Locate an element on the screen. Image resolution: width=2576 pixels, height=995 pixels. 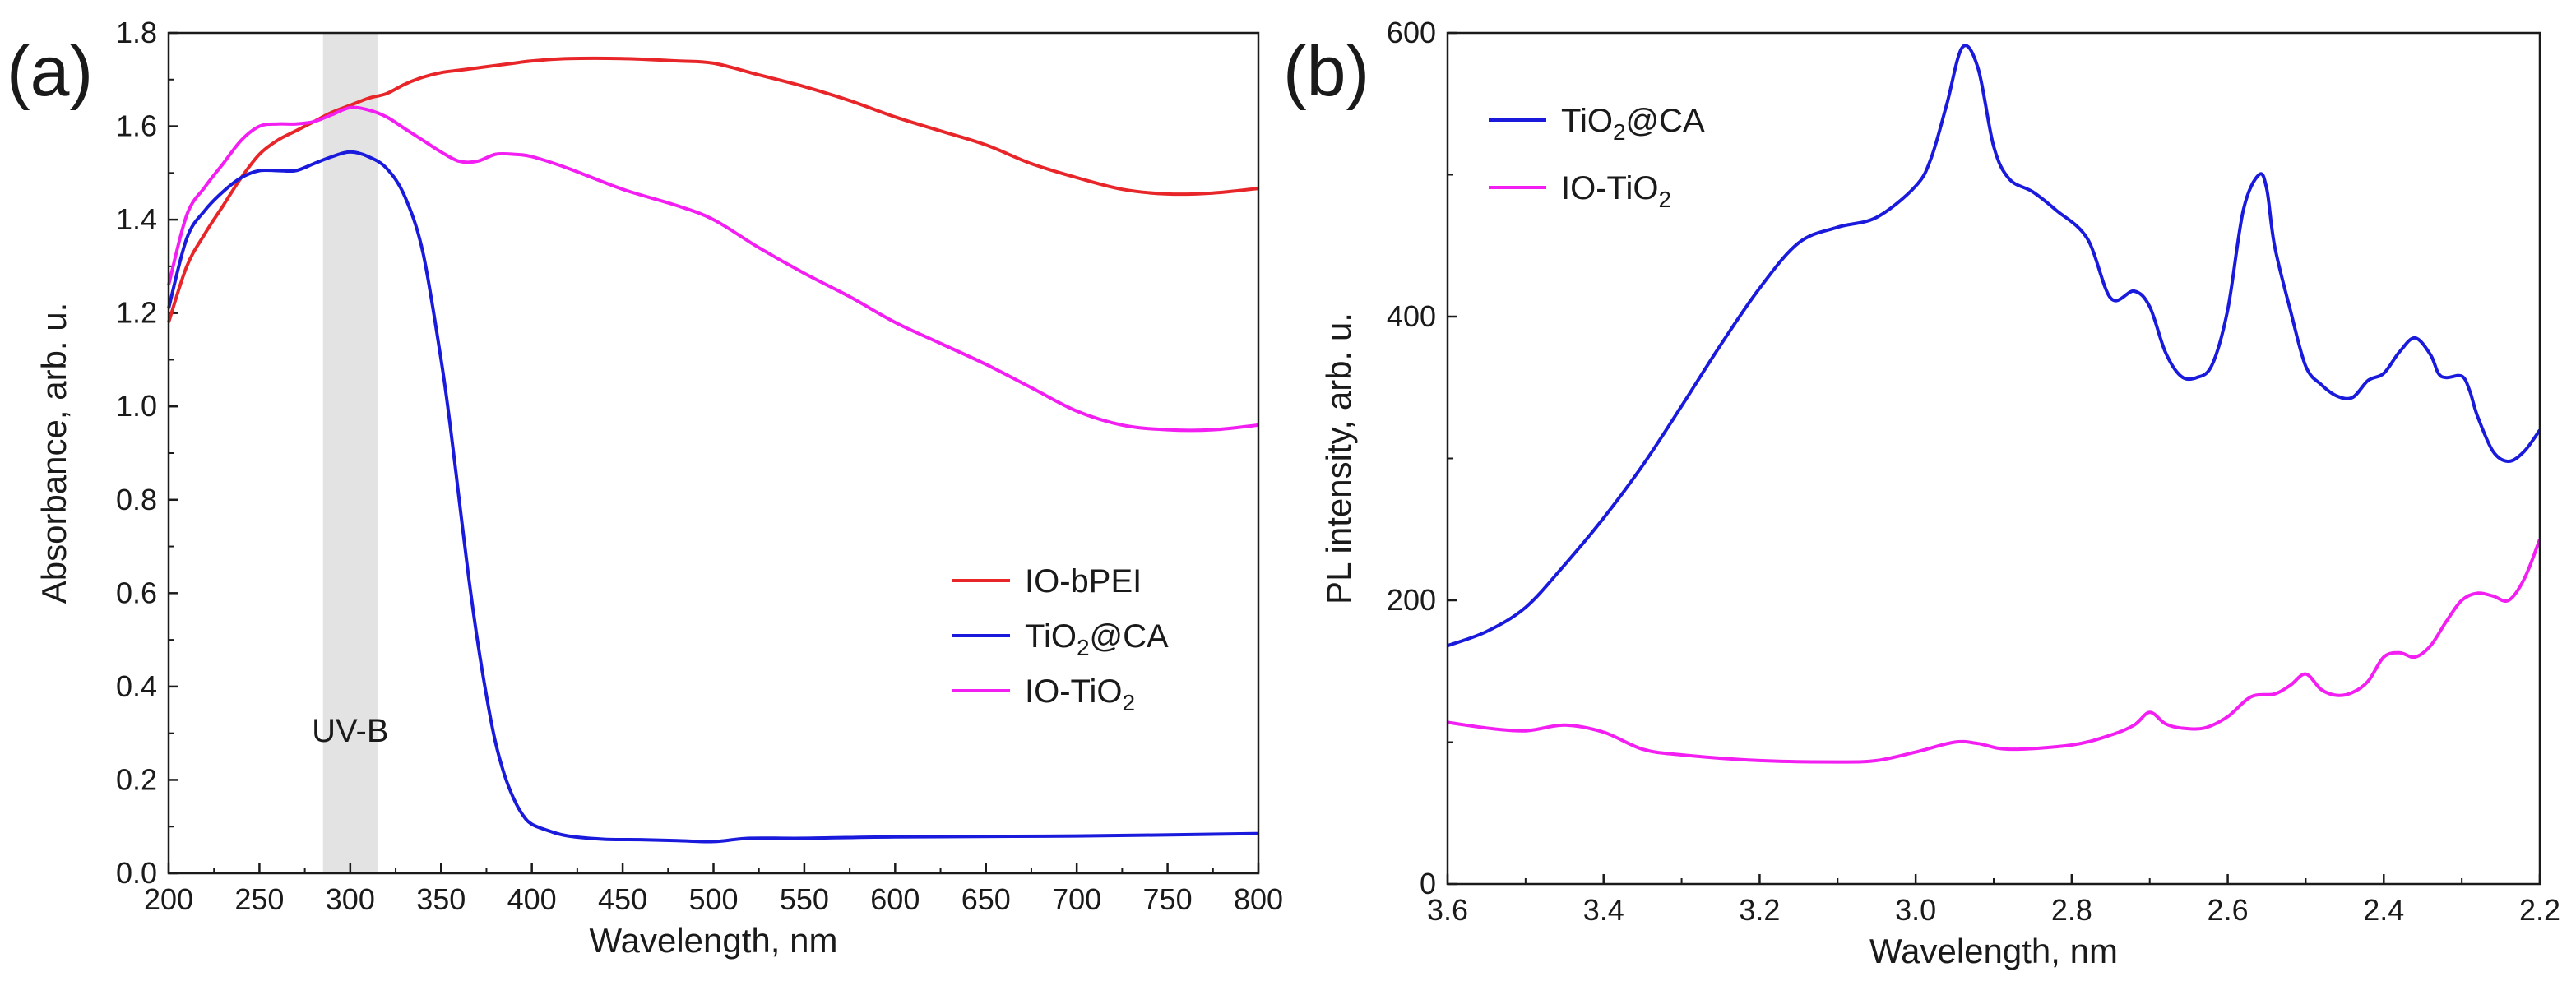
x-tick-label: 700 is located at coordinates (1077, 899).